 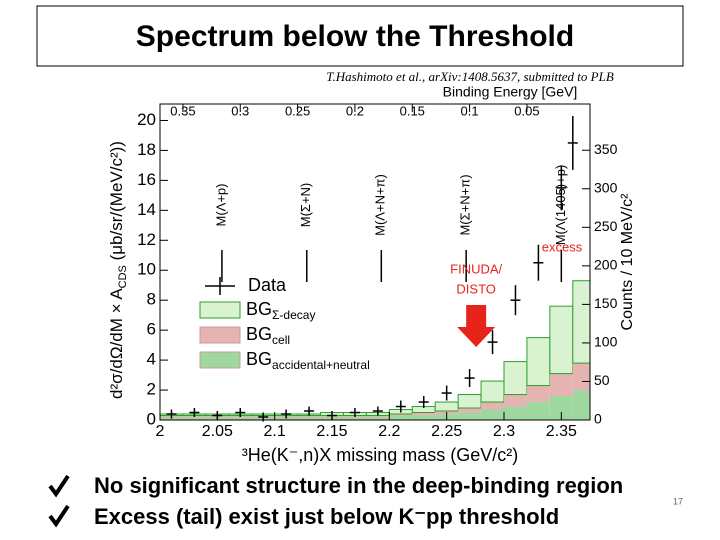 What do you see at coordinates (220, 205) in the screenshot?
I see `threshold-label: M(Λ+p)` at bounding box center [220, 205].